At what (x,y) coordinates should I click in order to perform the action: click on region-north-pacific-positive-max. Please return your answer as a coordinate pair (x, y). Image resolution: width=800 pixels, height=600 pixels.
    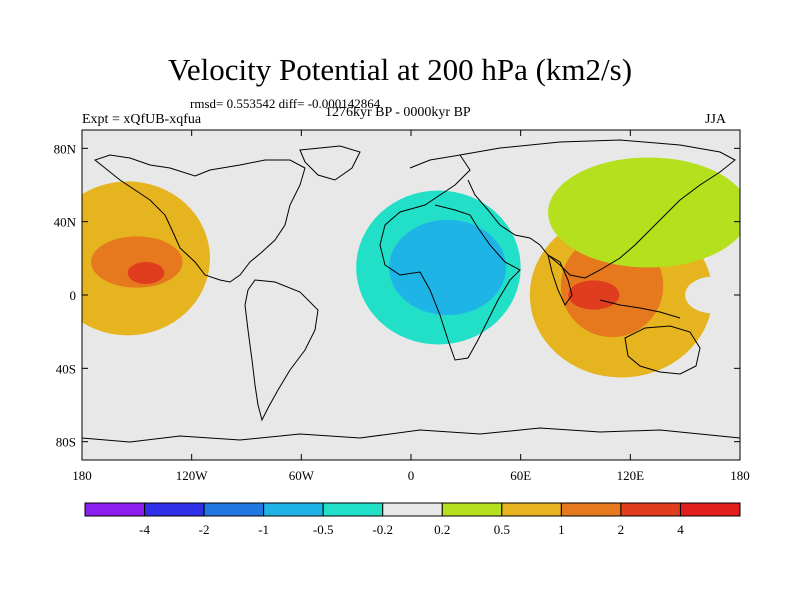
    Looking at the image, I should click on (146, 273).